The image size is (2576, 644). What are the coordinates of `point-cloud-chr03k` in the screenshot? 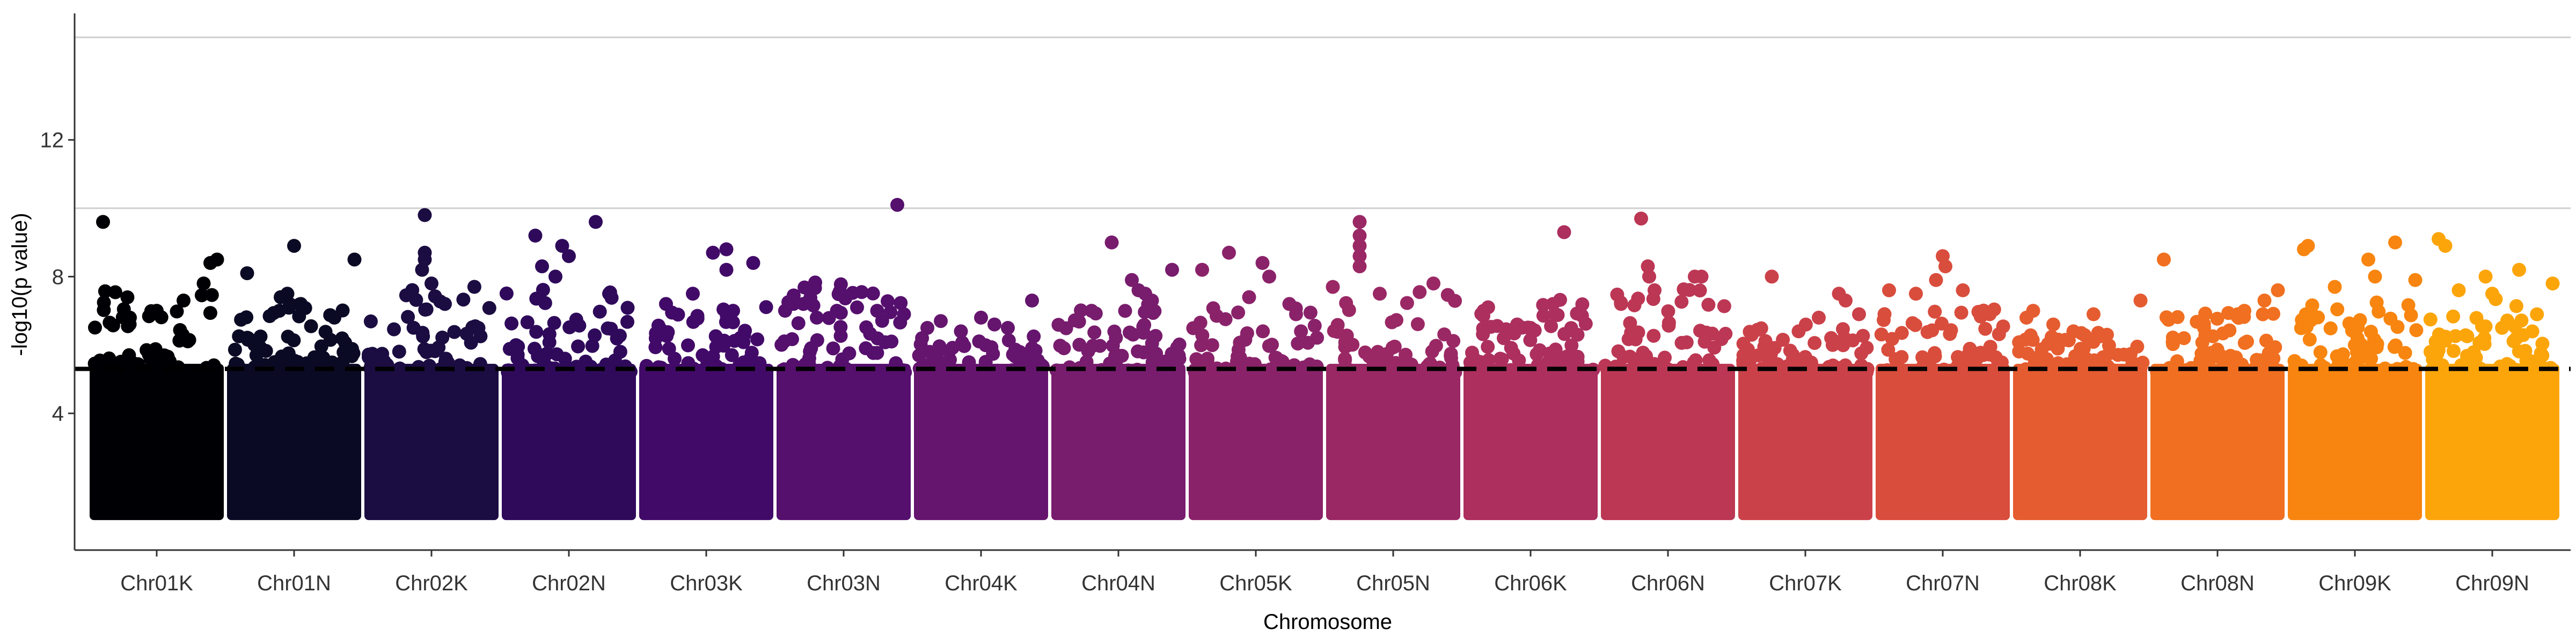 It's located at (706, 442).